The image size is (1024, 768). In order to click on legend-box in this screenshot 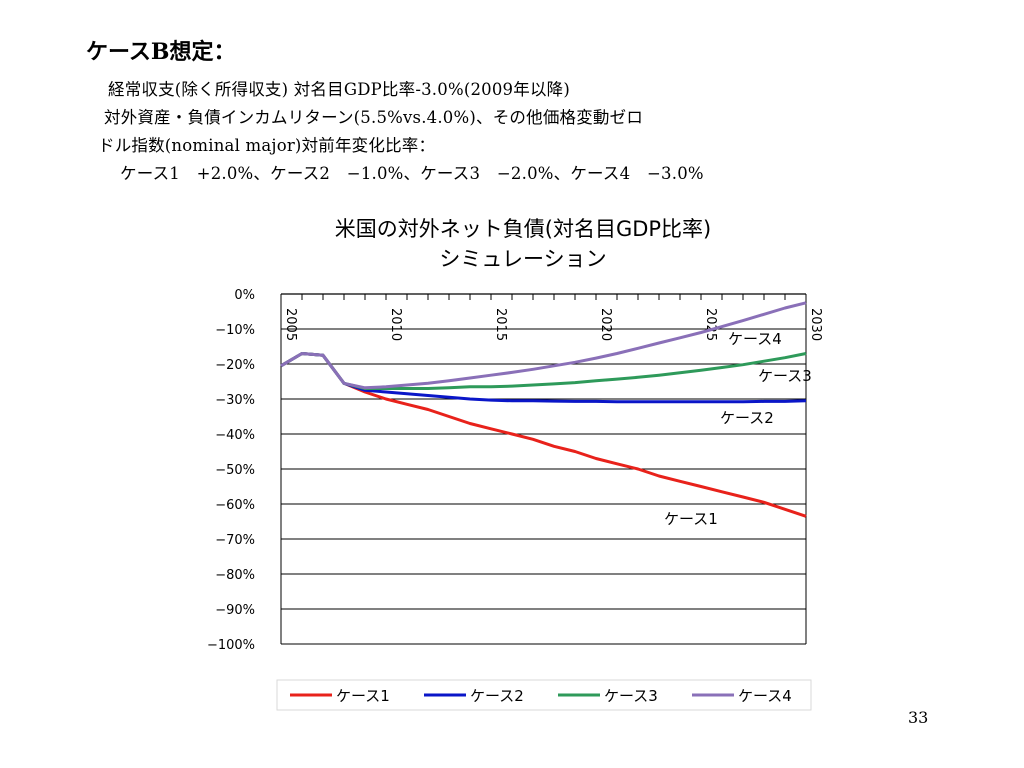, I will do `click(544, 695)`.